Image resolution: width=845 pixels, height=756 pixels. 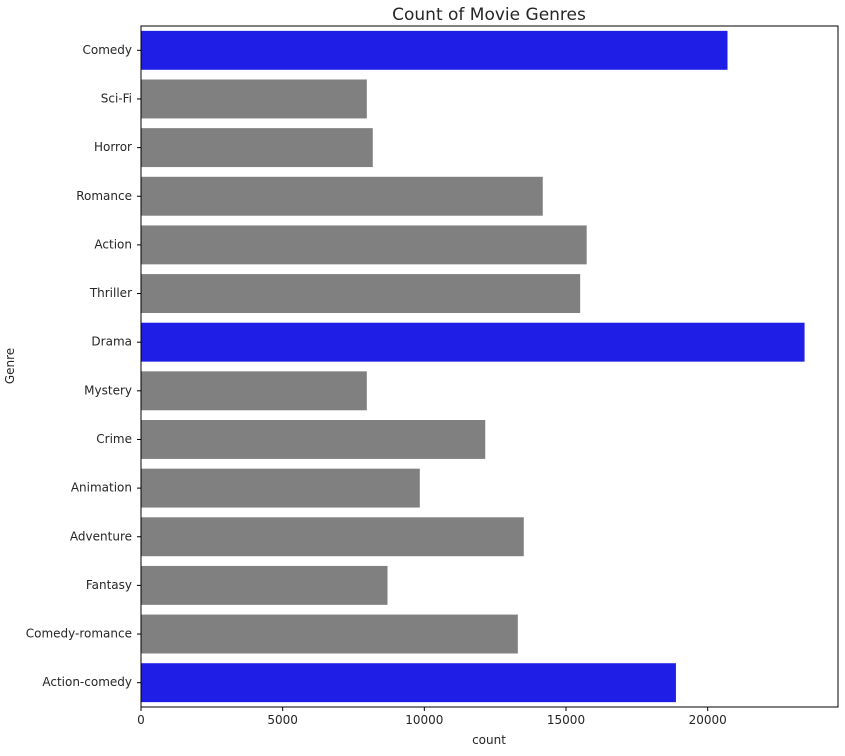 I want to click on x-axis-label: count, so click(x=489, y=740).